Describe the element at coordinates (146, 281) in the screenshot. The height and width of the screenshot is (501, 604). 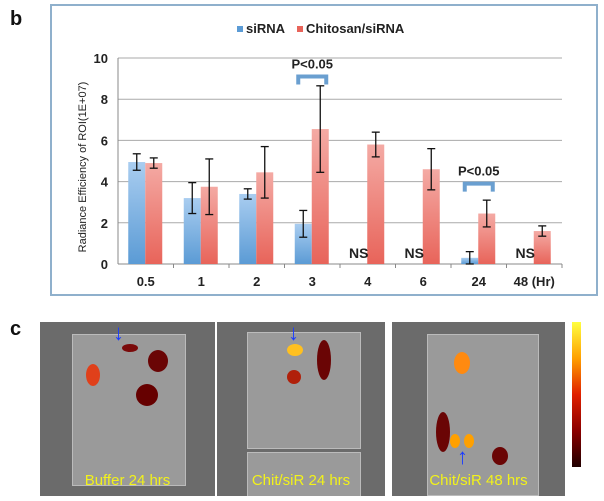
I see `x-tick-label: 0.5` at that location.